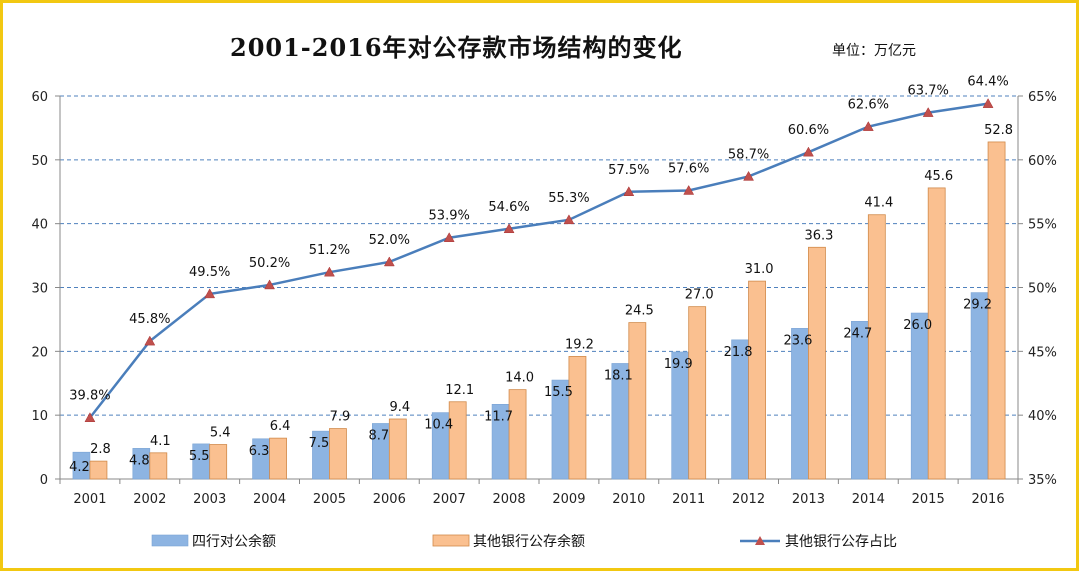 Image resolution: width=1079 pixels, height=571 pixels. I want to click on ratio-label: 62.6%, so click(868, 105).